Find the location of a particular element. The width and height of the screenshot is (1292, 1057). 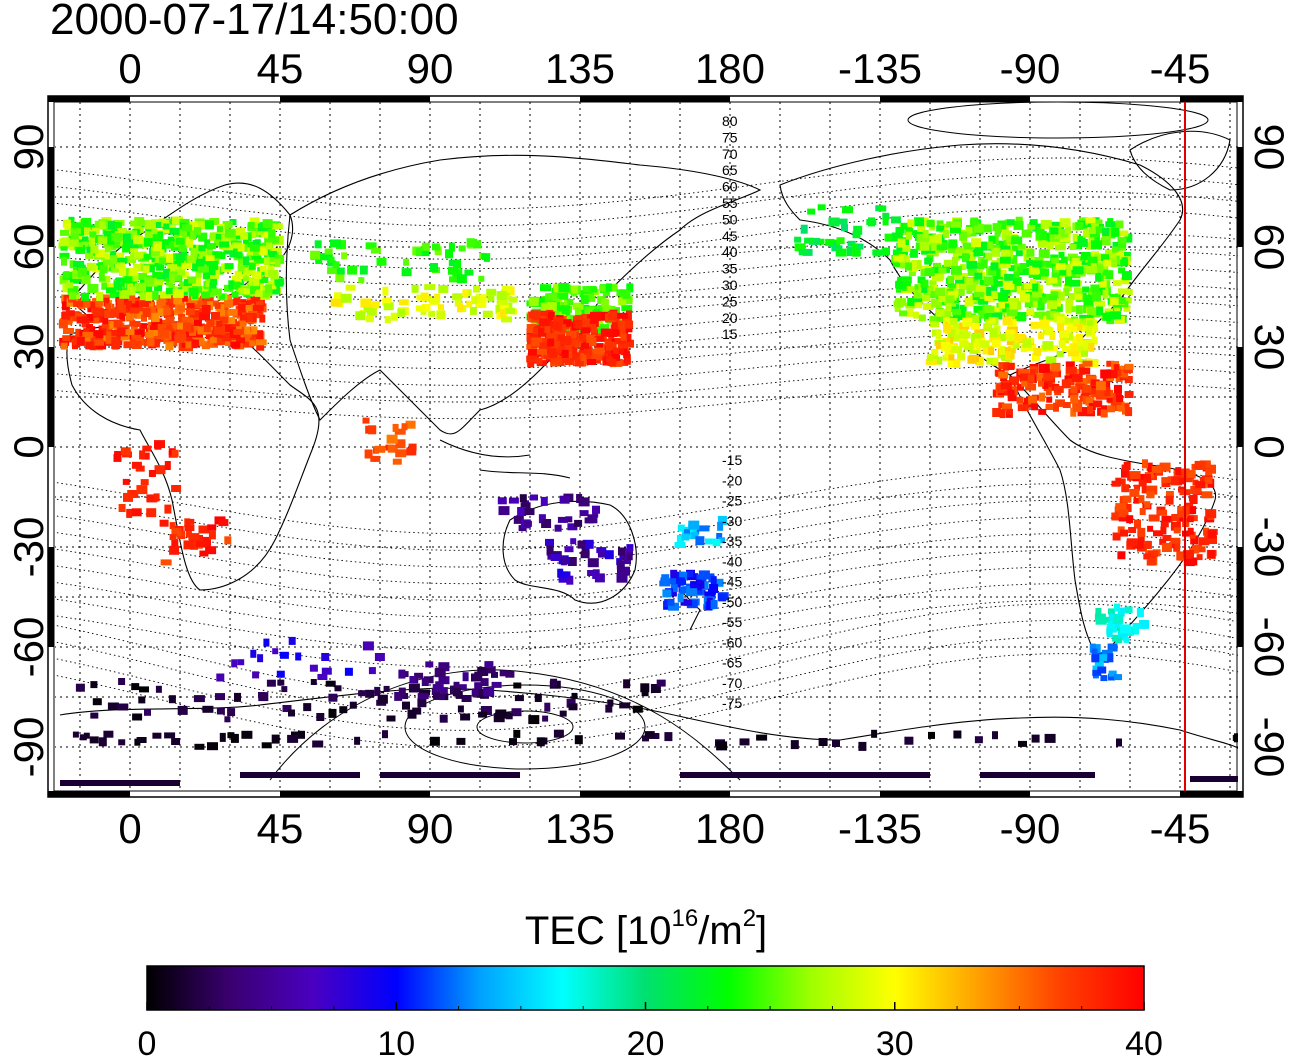

coastline is located at coordinates (1113, 517).